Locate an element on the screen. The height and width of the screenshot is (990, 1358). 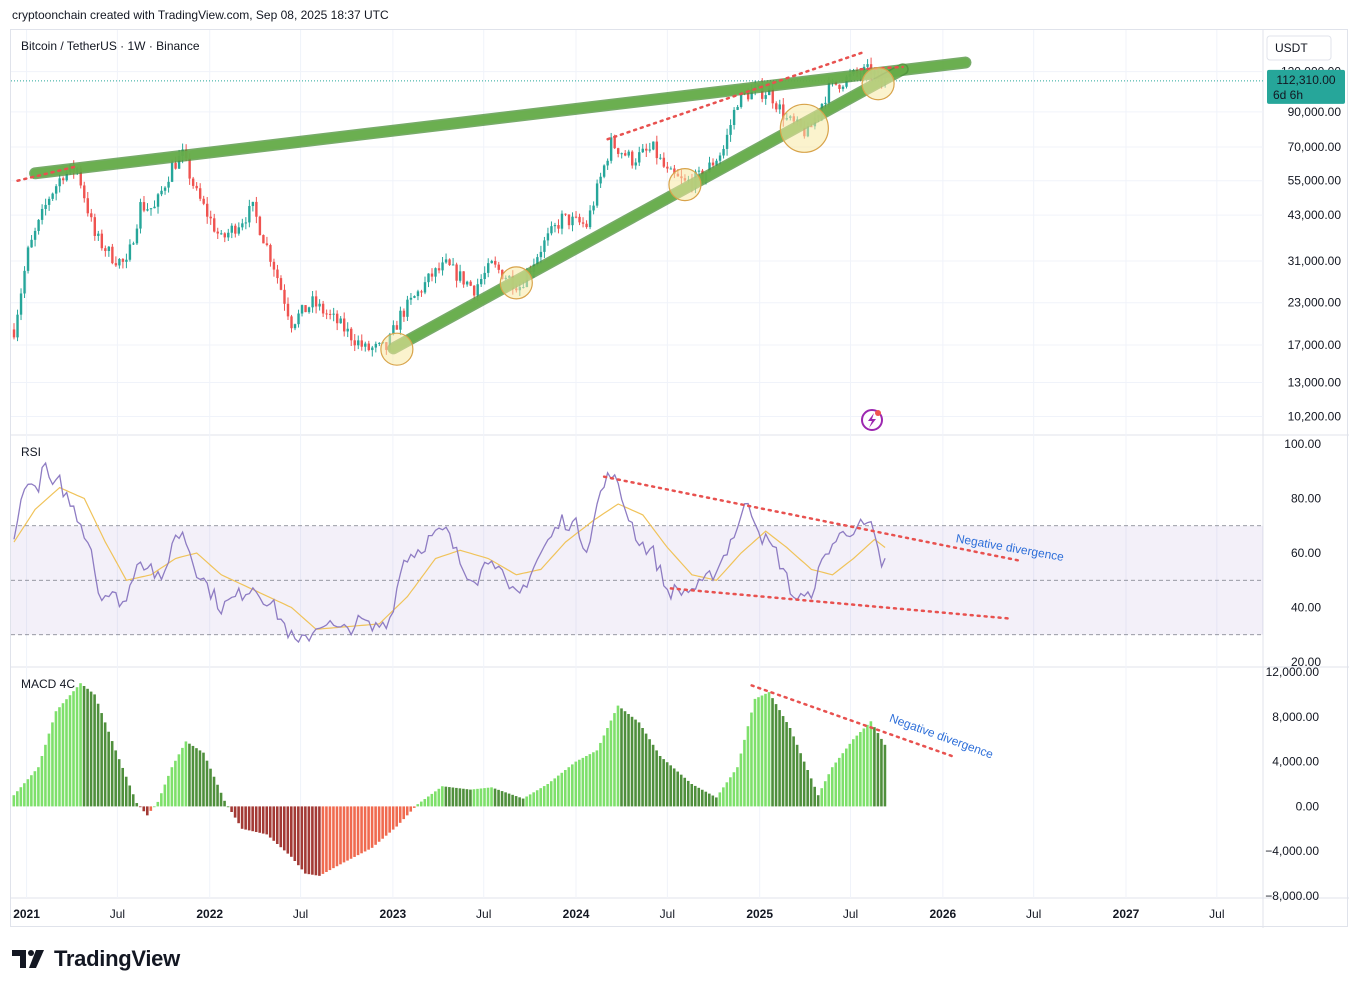
symbol-title: Bitcoin / TetherUS · 1W · Binance is located at coordinates (110, 46).